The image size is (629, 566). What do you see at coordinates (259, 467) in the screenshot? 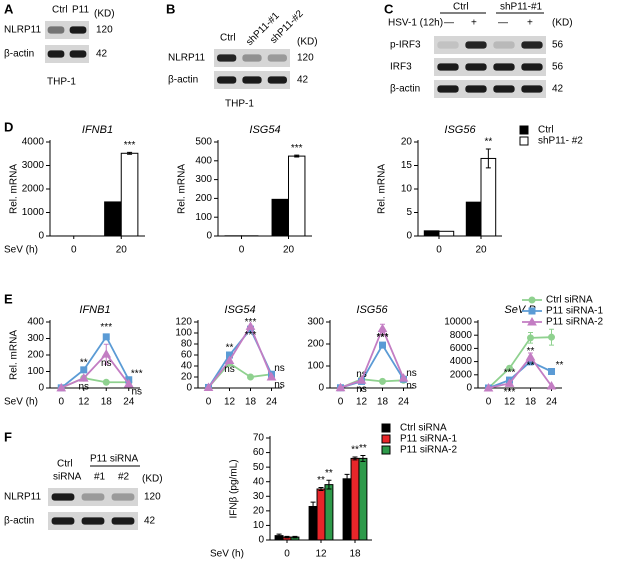
I see `y-tick-label: 50` at bounding box center [259, 467].